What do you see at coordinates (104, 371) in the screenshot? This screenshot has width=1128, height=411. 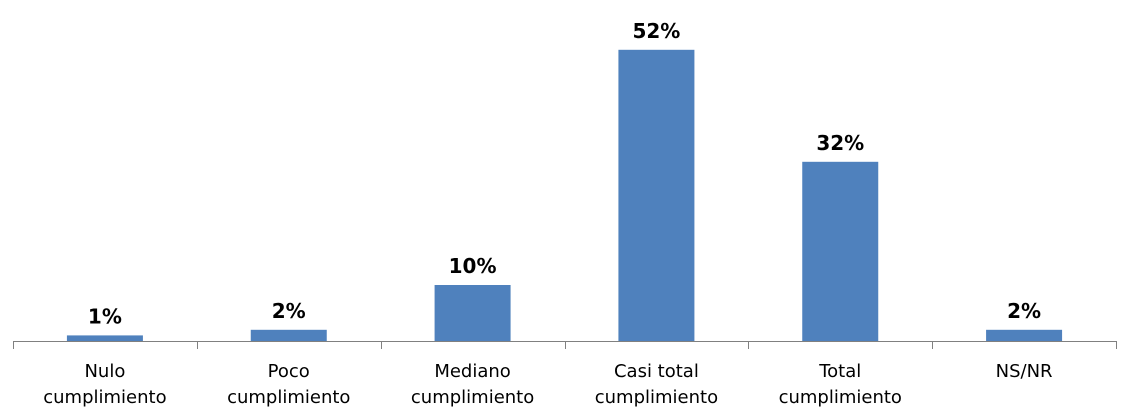 I see `category-label-line: Nulo` at bounding box center [104, 371].